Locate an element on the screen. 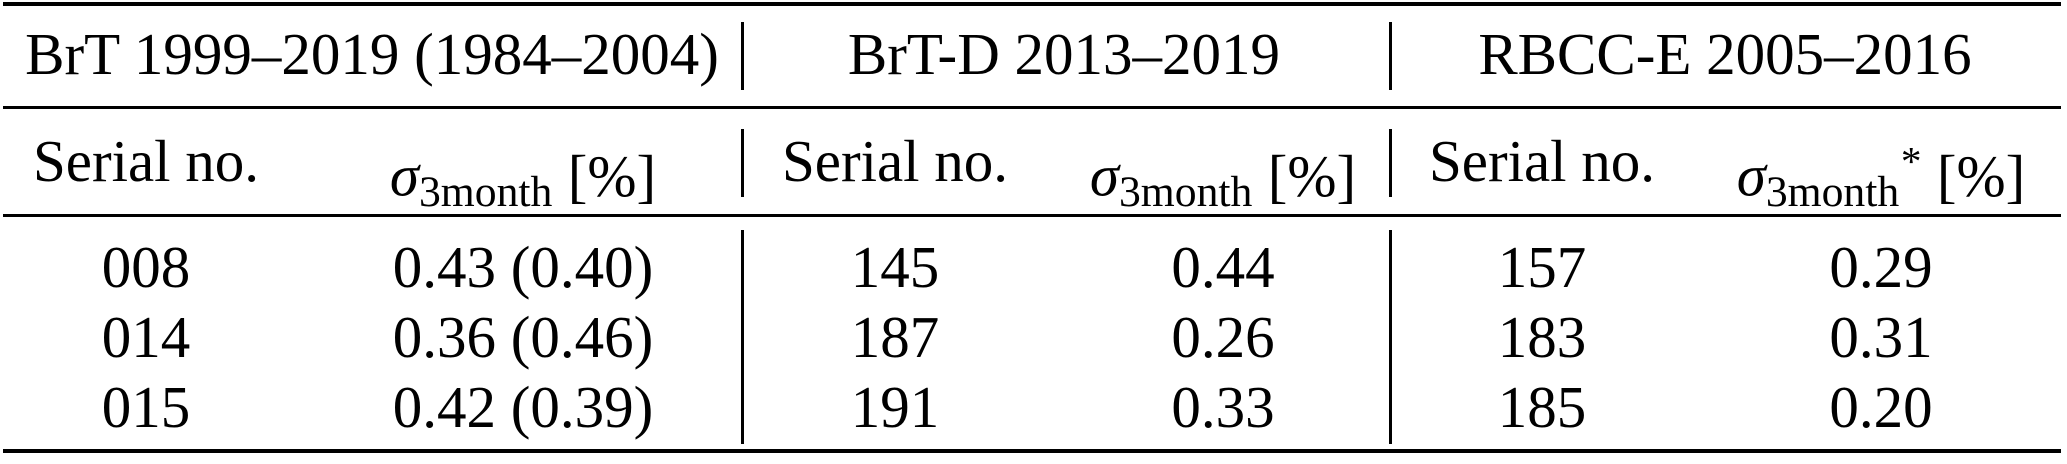 Image resolution: width=2067 pixels, height=464 pixels. group-title-rbcc-e: RBCC-E 2005–2016 is located at coordinates (1725, 54).